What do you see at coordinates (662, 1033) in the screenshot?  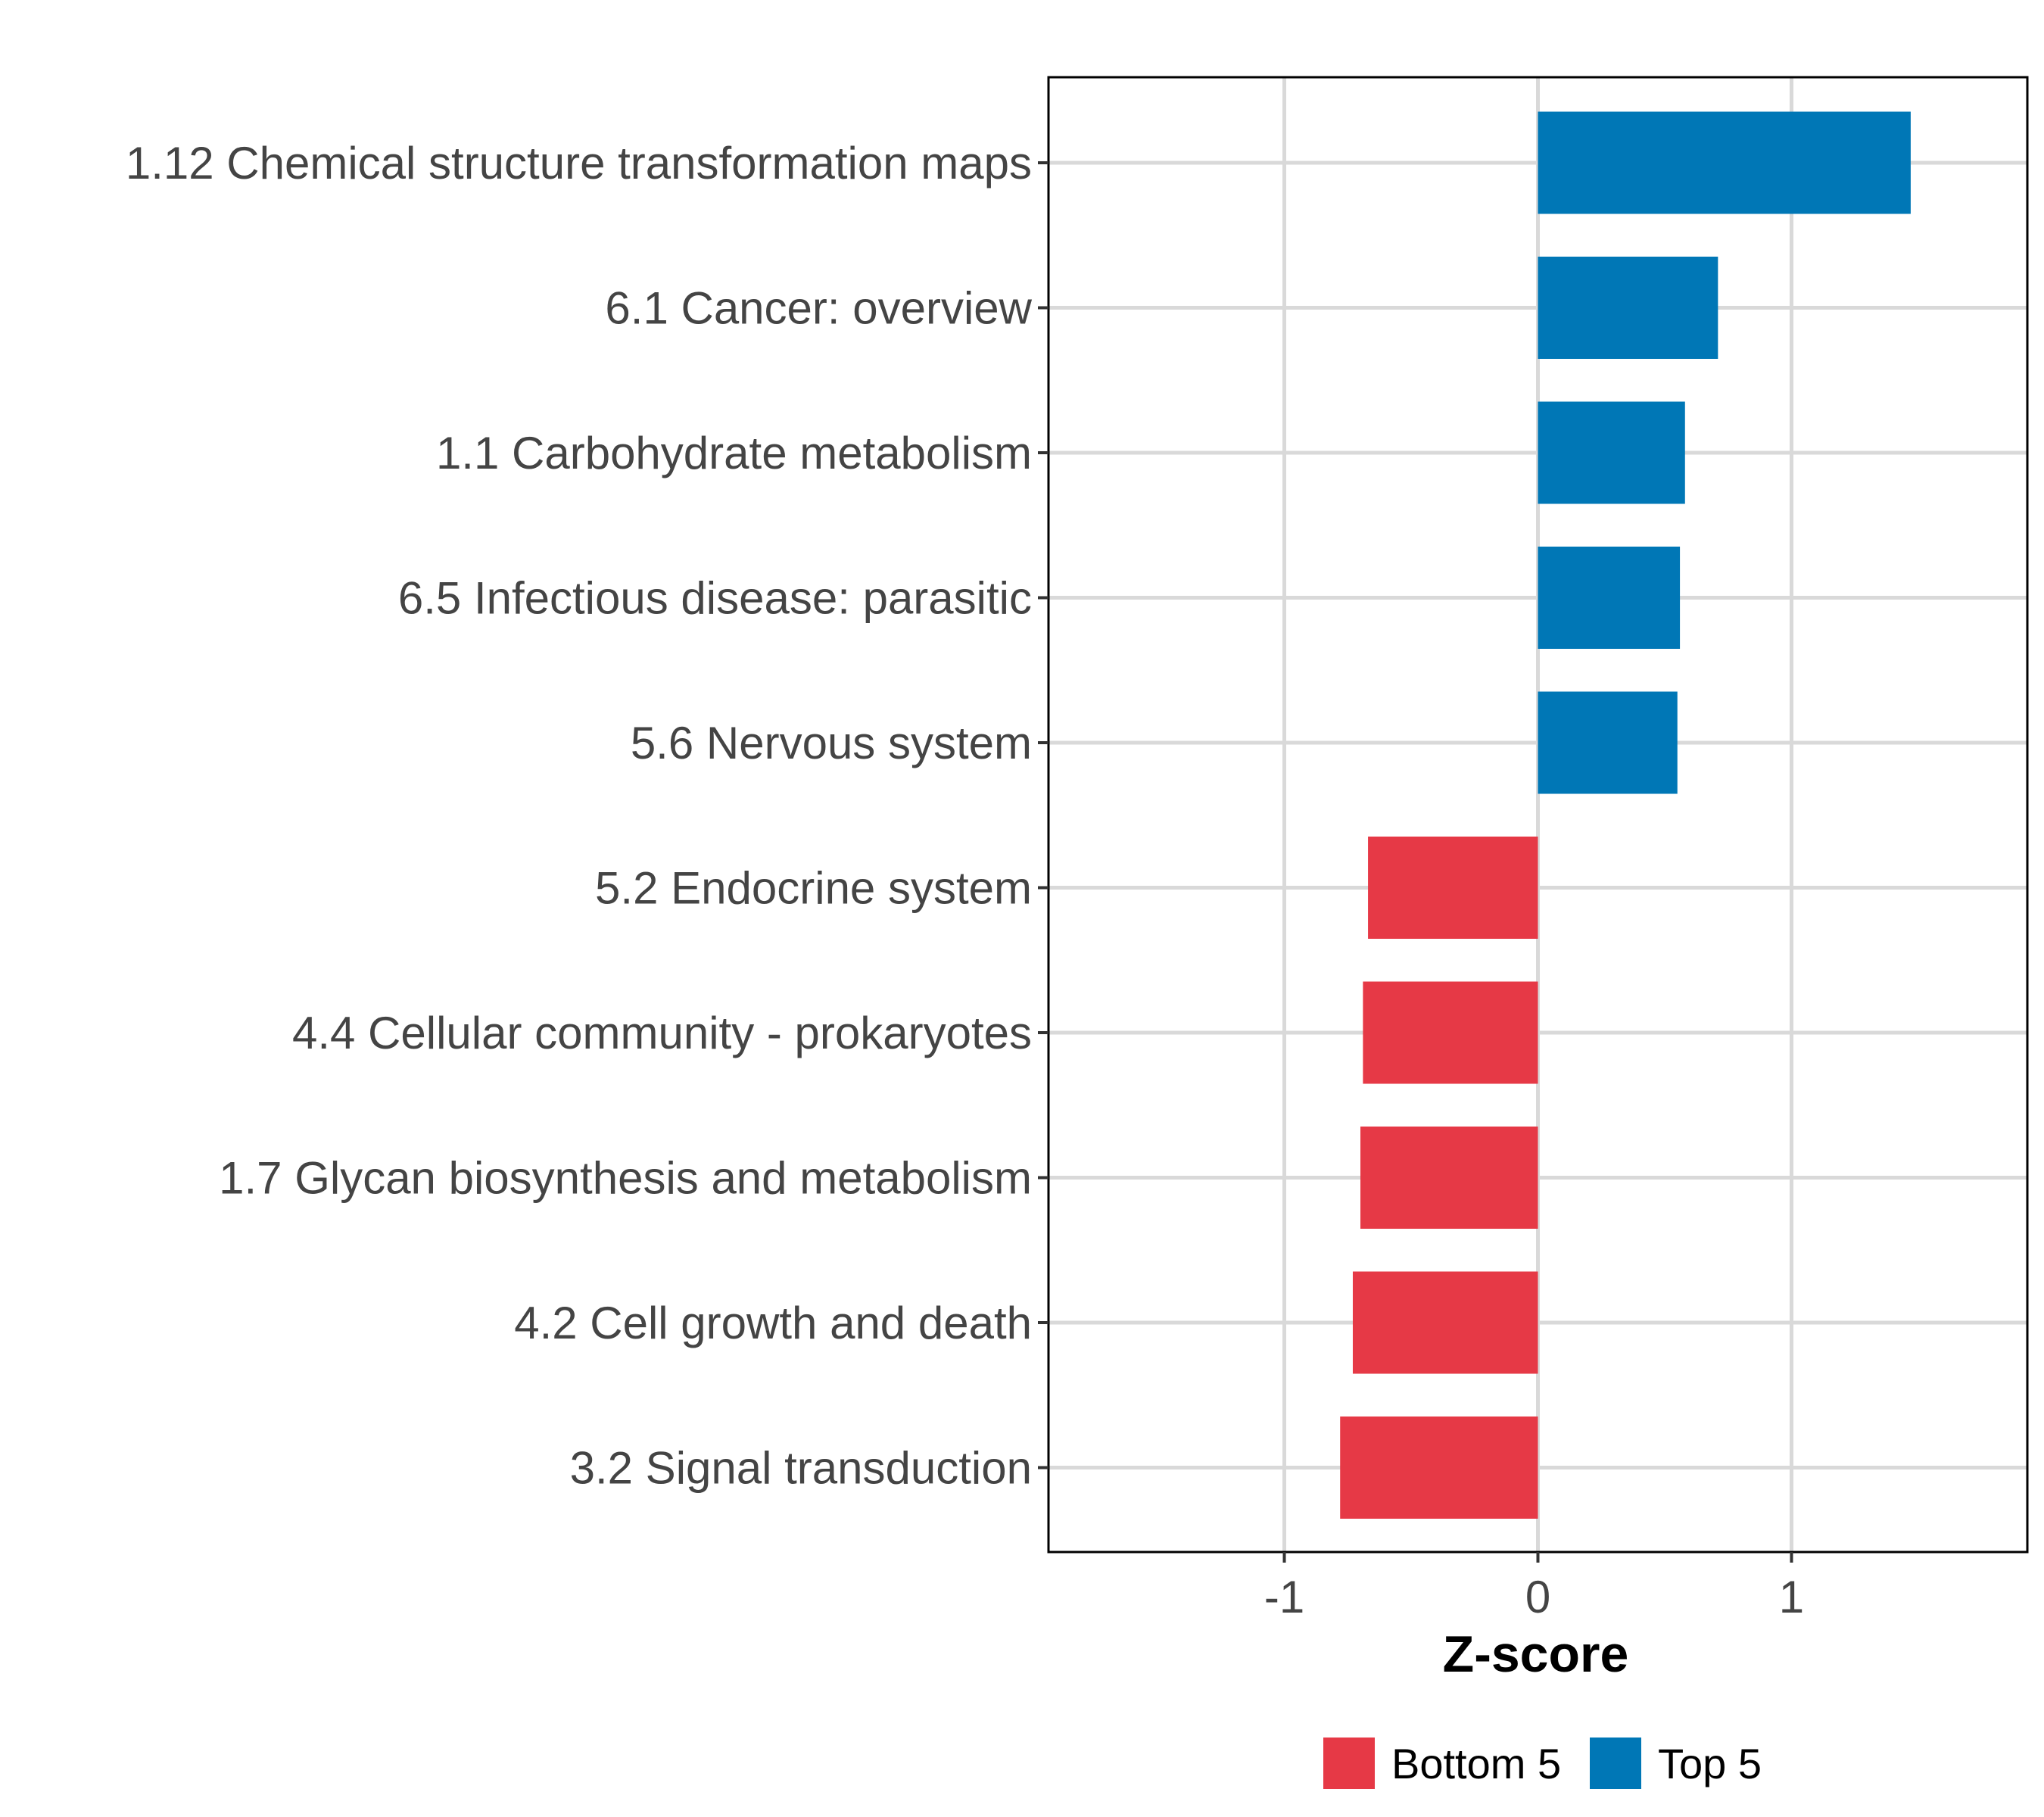 I see `y-tick-label: 4.4 Cellular community - prokaryotes` at bounding box center [662, 1033].